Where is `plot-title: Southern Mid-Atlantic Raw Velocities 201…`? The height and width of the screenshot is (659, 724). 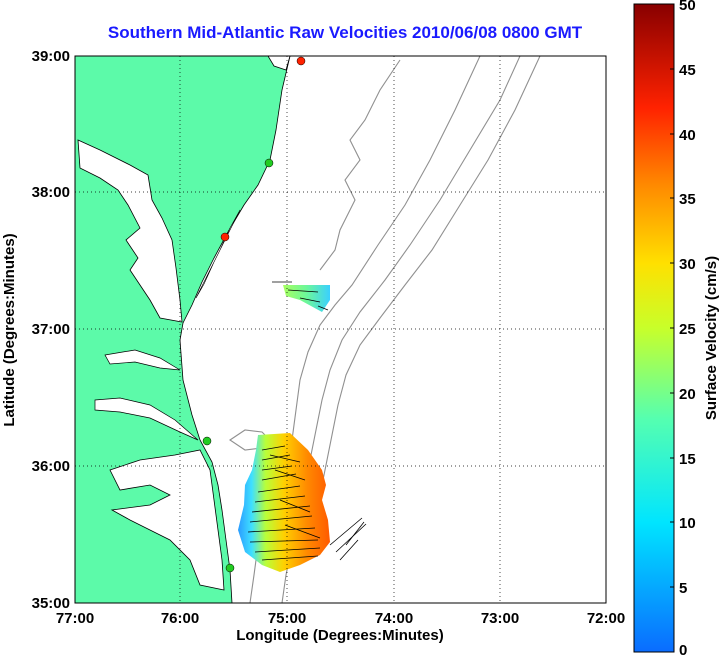 plot-title: Southern Mid-Atlantic Raw Velocities 201… is located at coordinates (345, 32).